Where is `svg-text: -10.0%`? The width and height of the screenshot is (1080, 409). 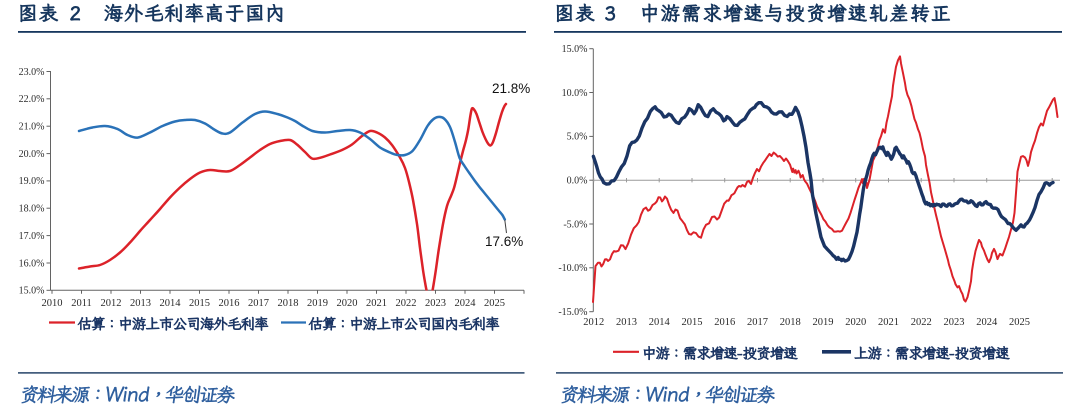 svg-text: -10.0% is located at coordinates (572, 268).